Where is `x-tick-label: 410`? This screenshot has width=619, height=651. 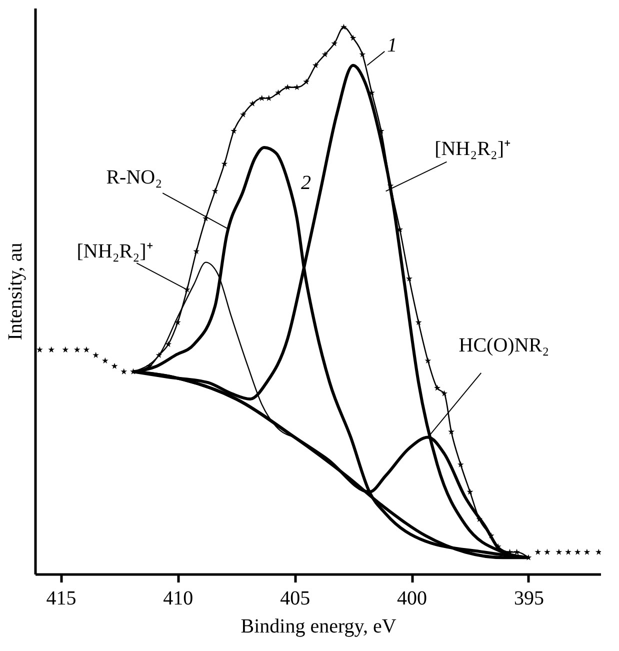
x-tick-label: 410 is located at coordinates (178, 599).